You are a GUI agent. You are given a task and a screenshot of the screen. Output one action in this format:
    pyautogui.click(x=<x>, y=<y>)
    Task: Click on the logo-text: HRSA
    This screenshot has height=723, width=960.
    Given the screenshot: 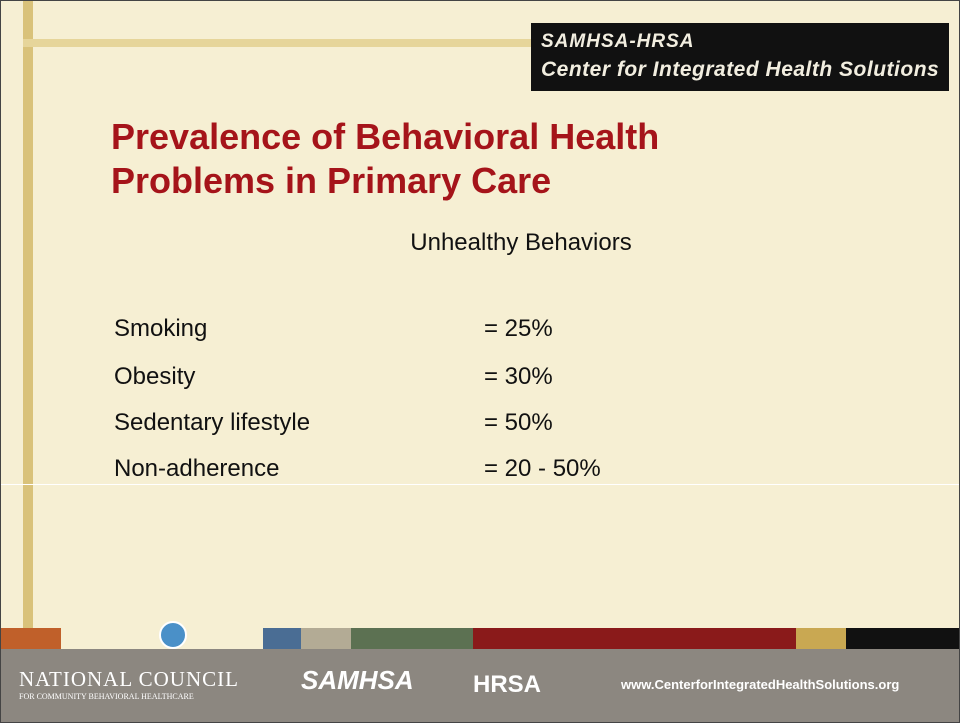 What is the action you would take?
    pyautogui.click(x=507, y=684)
    